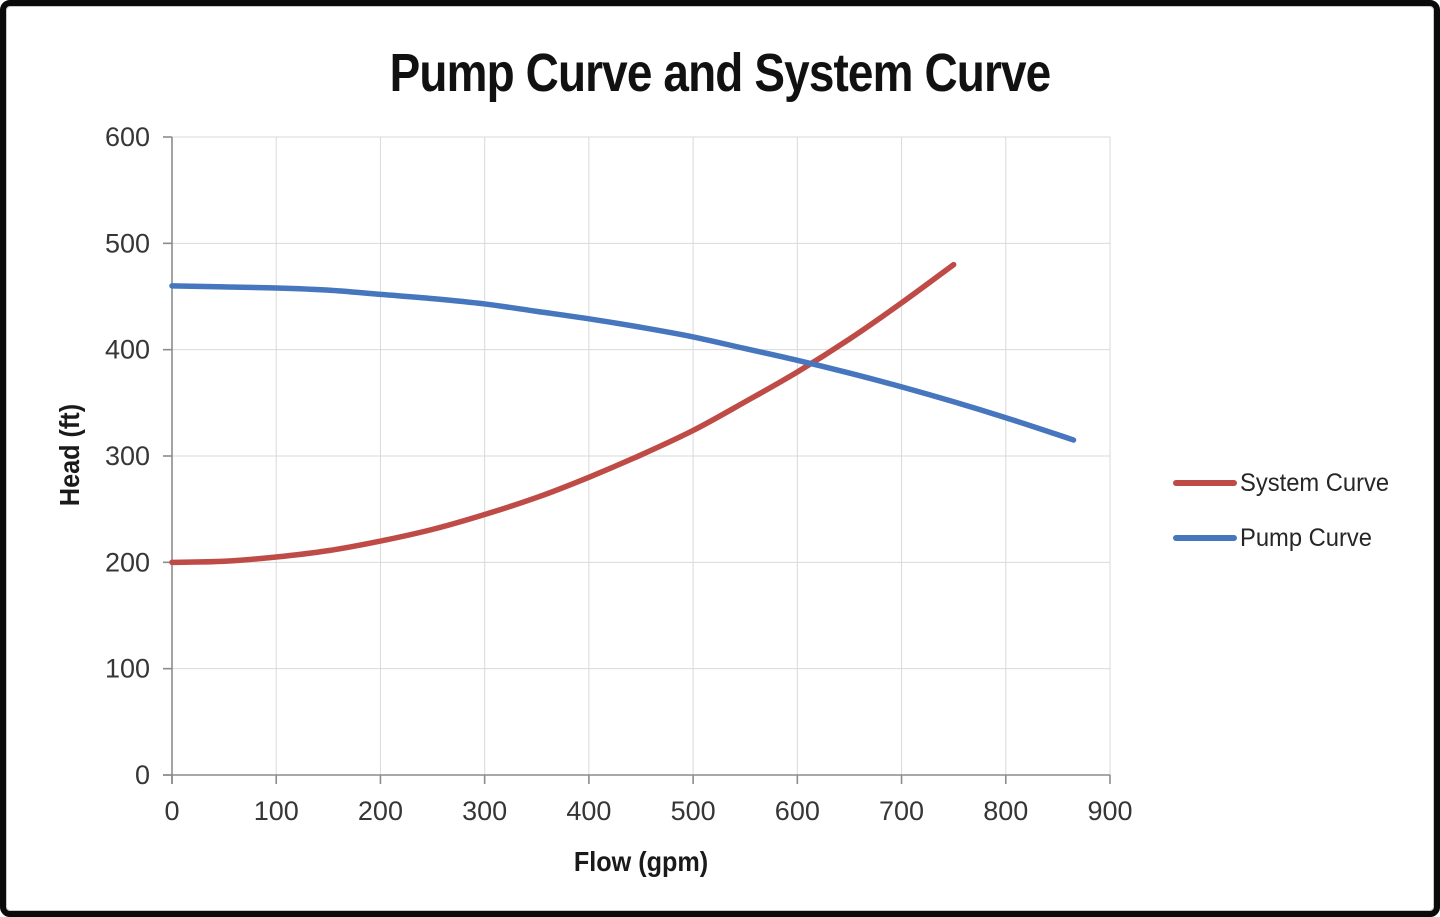 The height and width of the screenshot is (917, 1440). What do you see at coordinates (127, 243) in the screenshot?
I see `y-tick-label: 500` at bounding box center [127, 243].